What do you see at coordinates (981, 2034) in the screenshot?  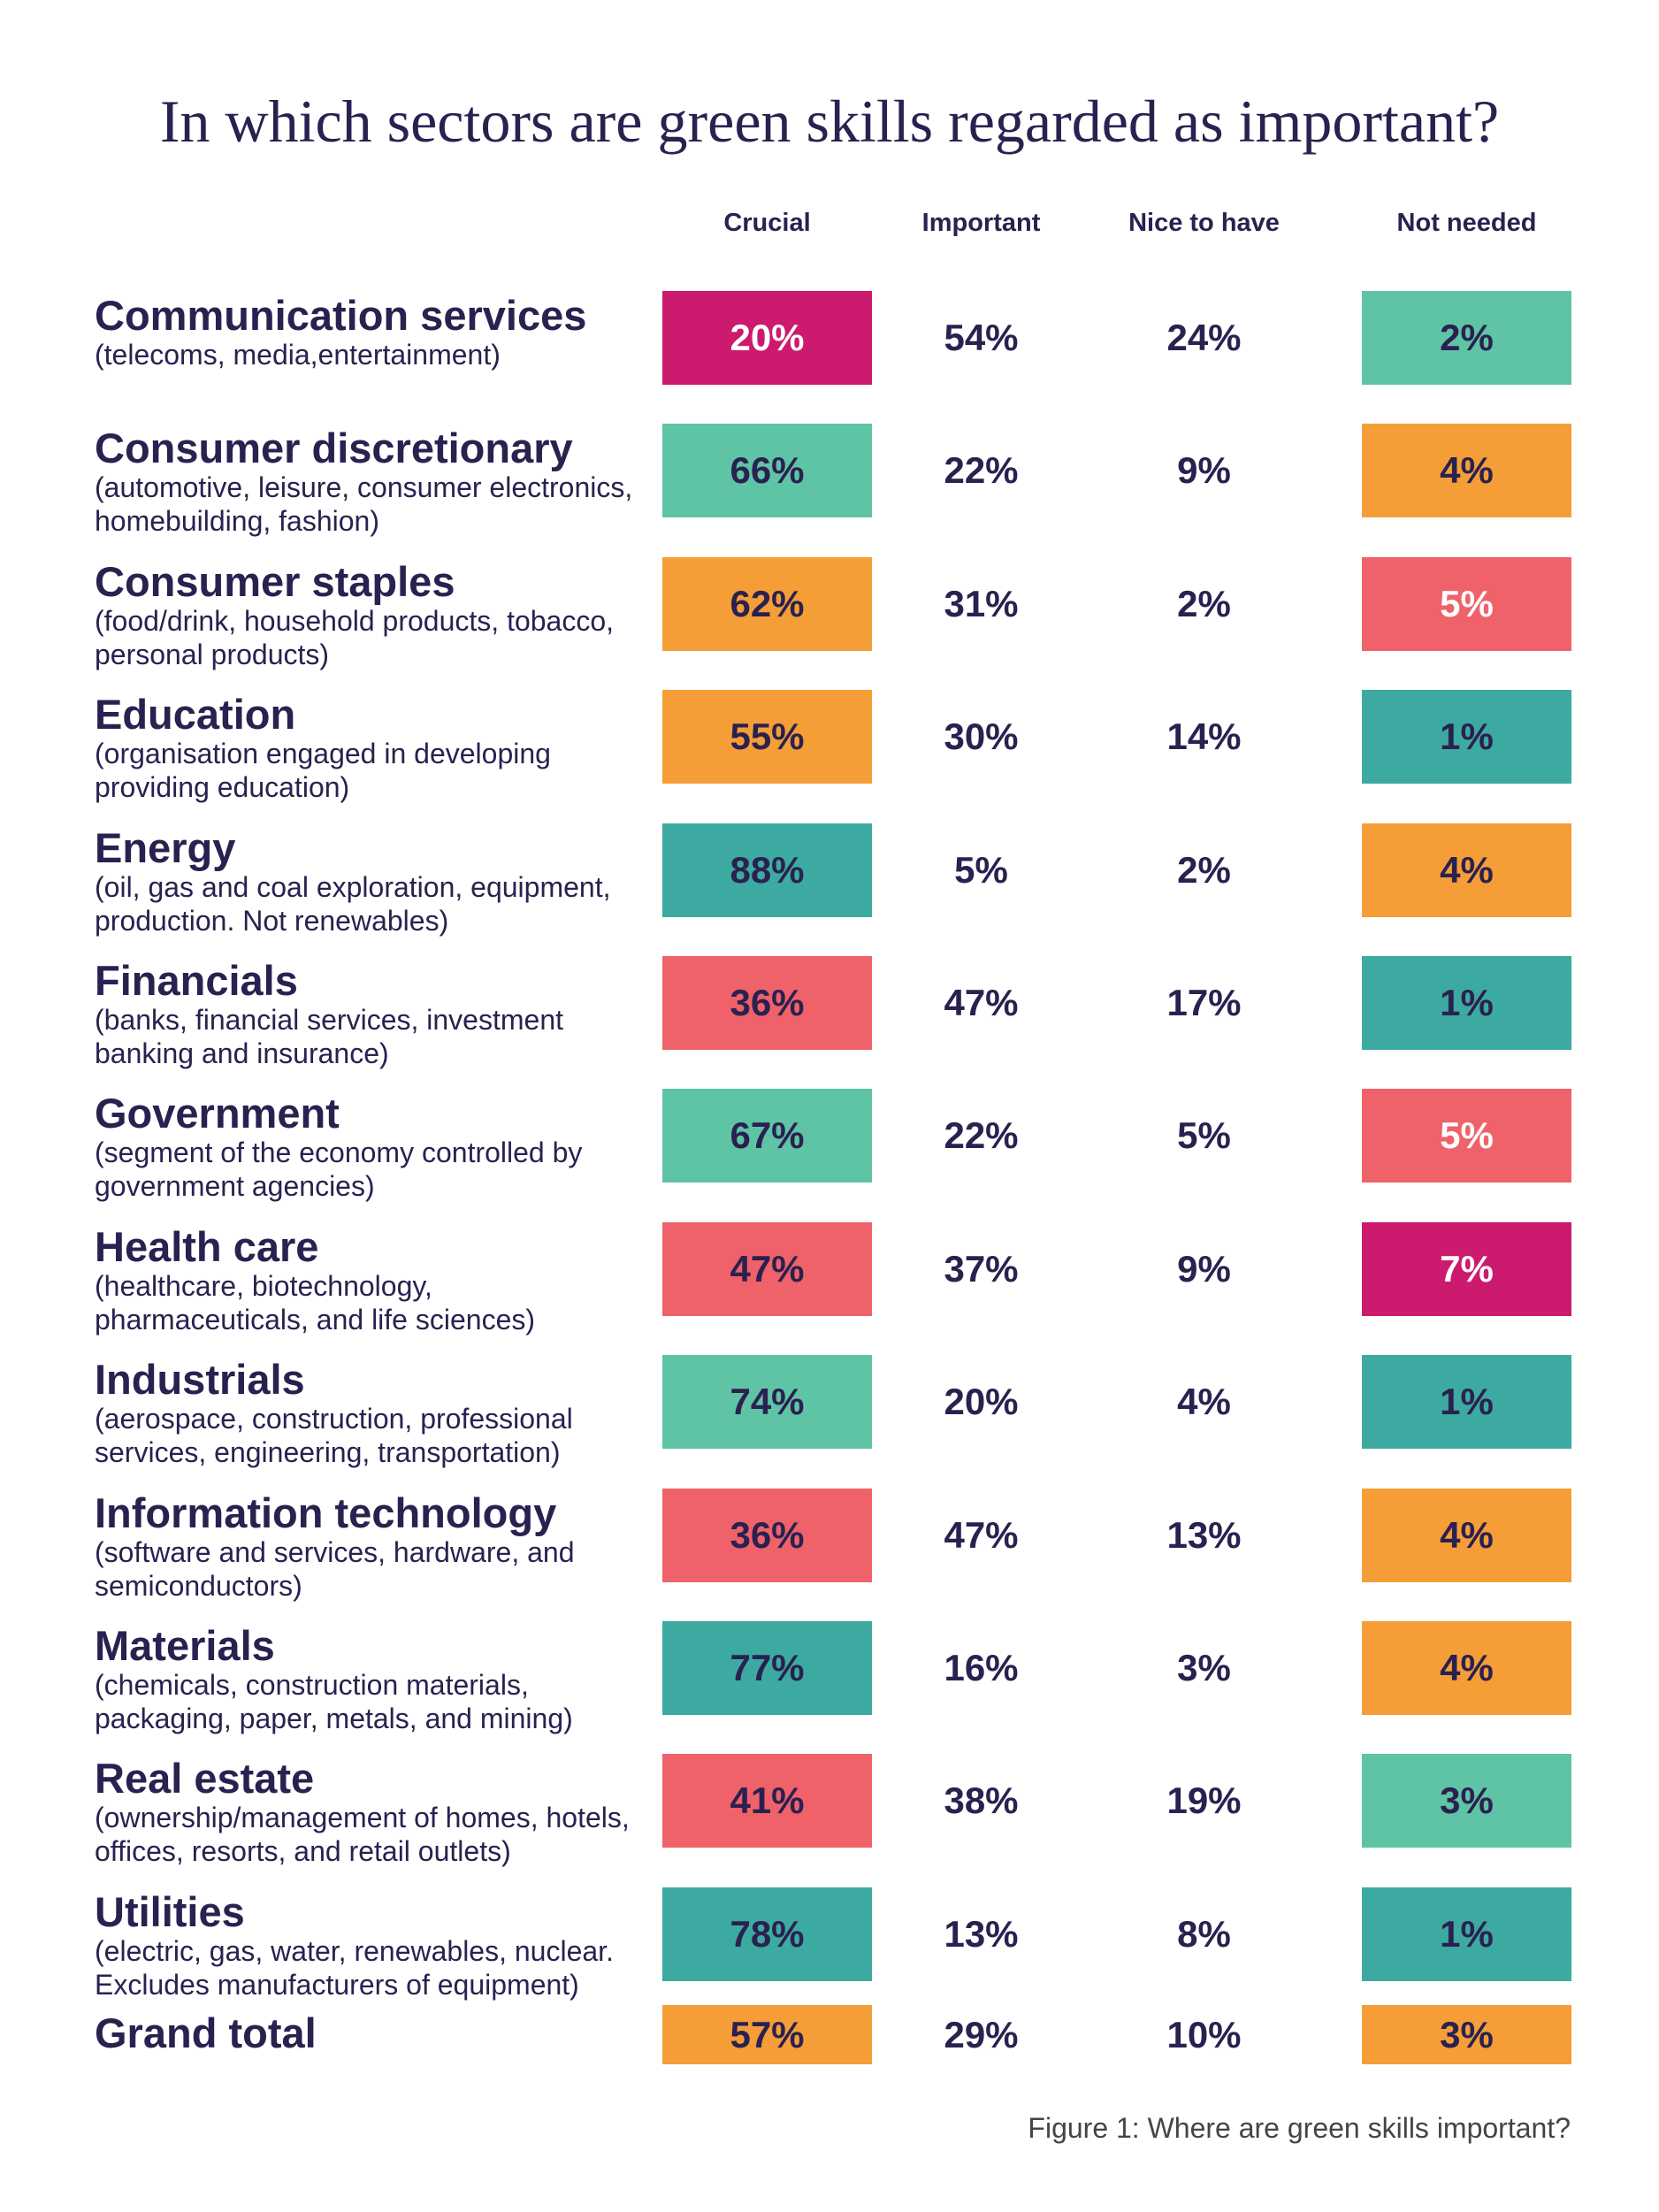 I see `value-cell: 29%` at bounding box center [981, 2034].